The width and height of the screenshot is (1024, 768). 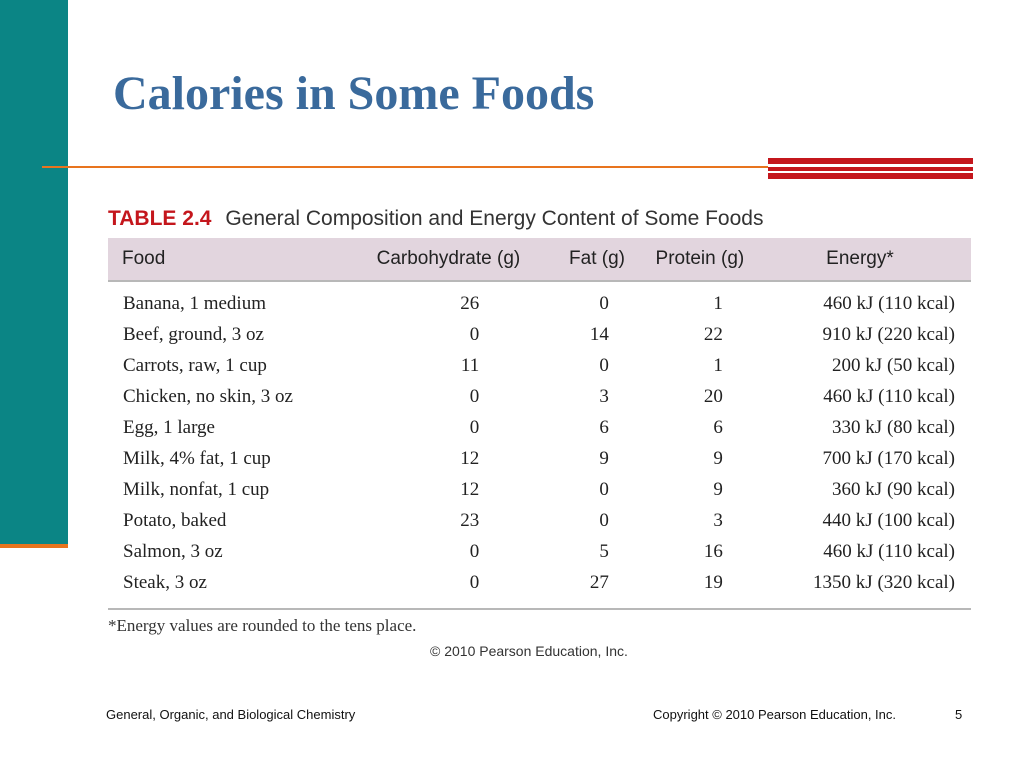 I want to click on footer-copyright: Copyright © 2010 Pearson Education, Inc., so click(x=775, y=714).